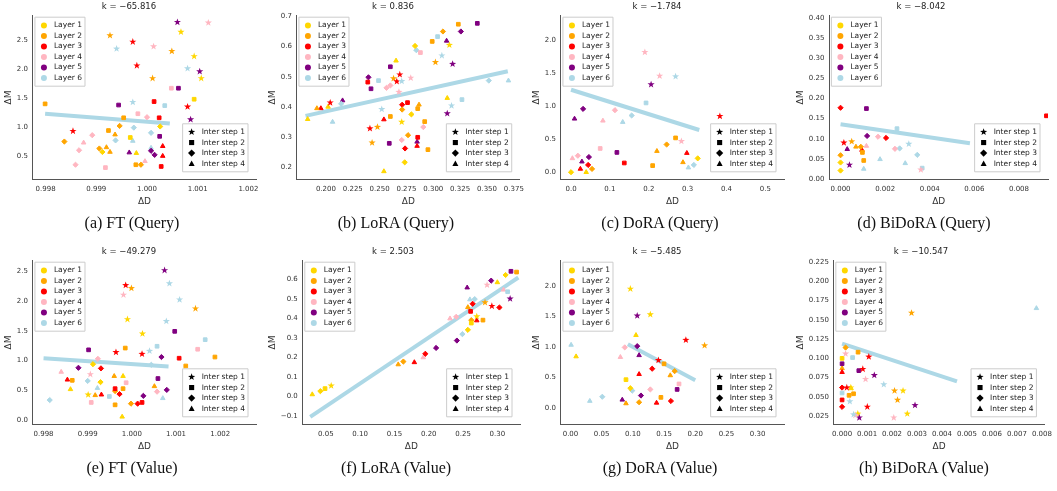 Image resolution: width=1057 pixels, height=491 pixels. Describe the element at coordinates (132, 223) in the screenshot. I see `text: (a) FT (Query)` at that location.